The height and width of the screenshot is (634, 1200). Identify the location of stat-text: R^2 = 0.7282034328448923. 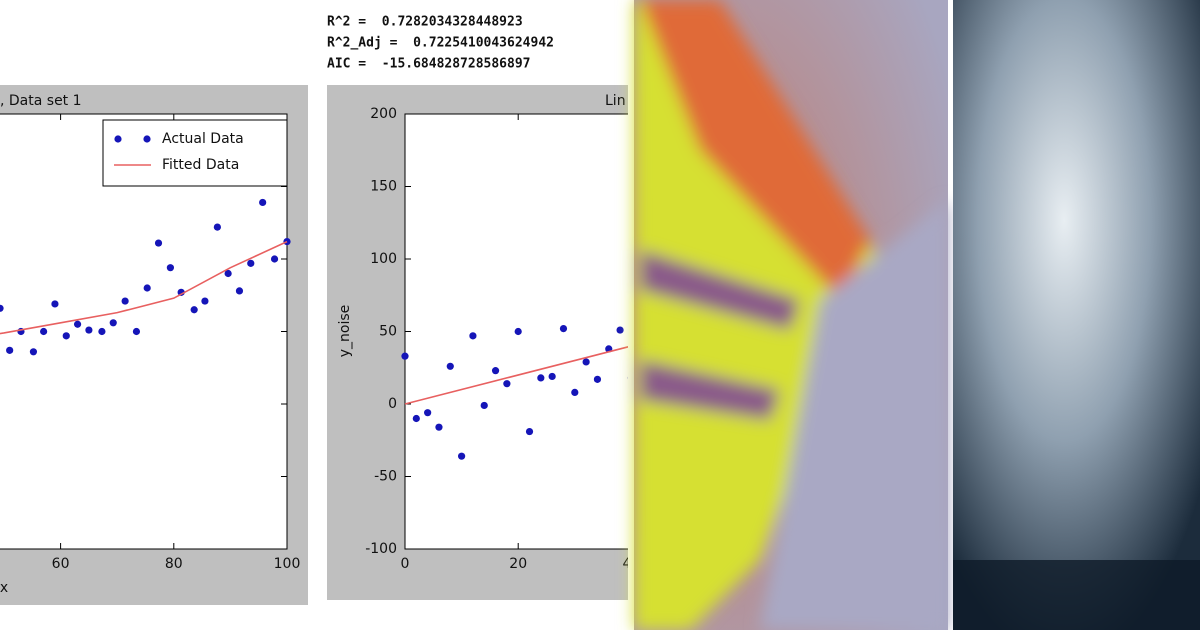
(425, 22).